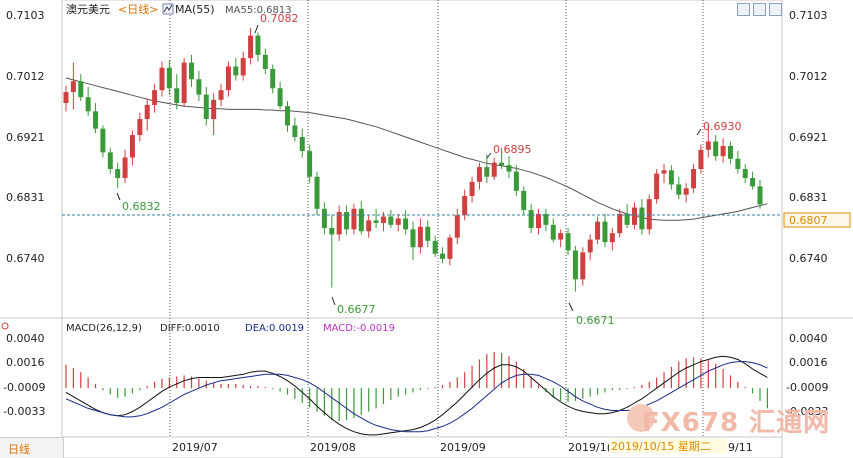  What do you see at coordinates (32, 447) in the screenshot?
I see `period-selector: 日线` at bounding box center [32, 447].